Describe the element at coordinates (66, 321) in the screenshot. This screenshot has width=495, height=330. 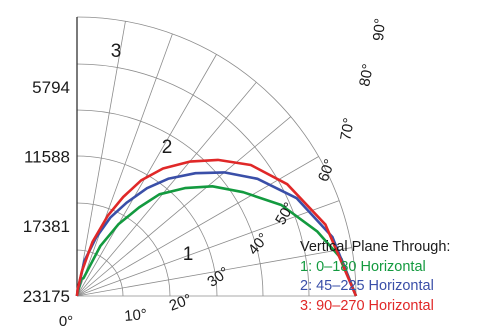
I see `angle-tick-label: 0°` at that location.